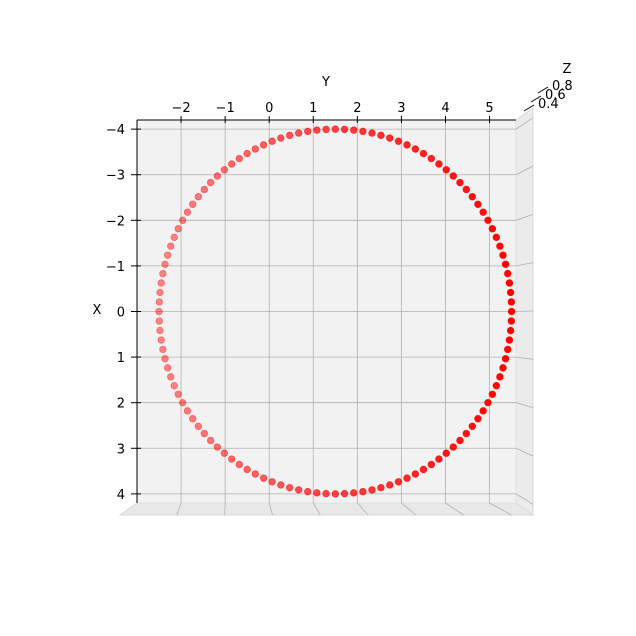  Describe the element at coordinates (269, 108) in the screenshot. I see `tick-label-y: 0` at that location.